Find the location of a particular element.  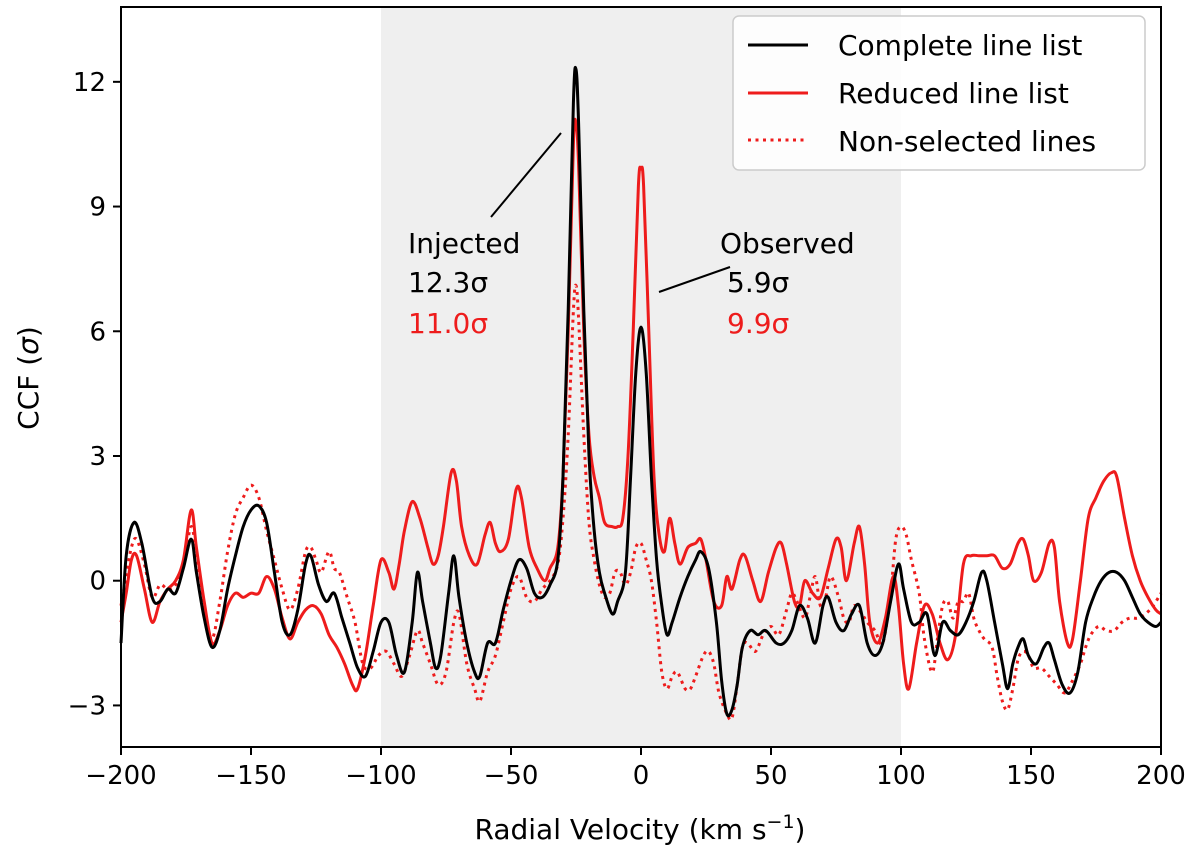

y-axis-title-main: CCF ( is located at coordinates (28, 392).